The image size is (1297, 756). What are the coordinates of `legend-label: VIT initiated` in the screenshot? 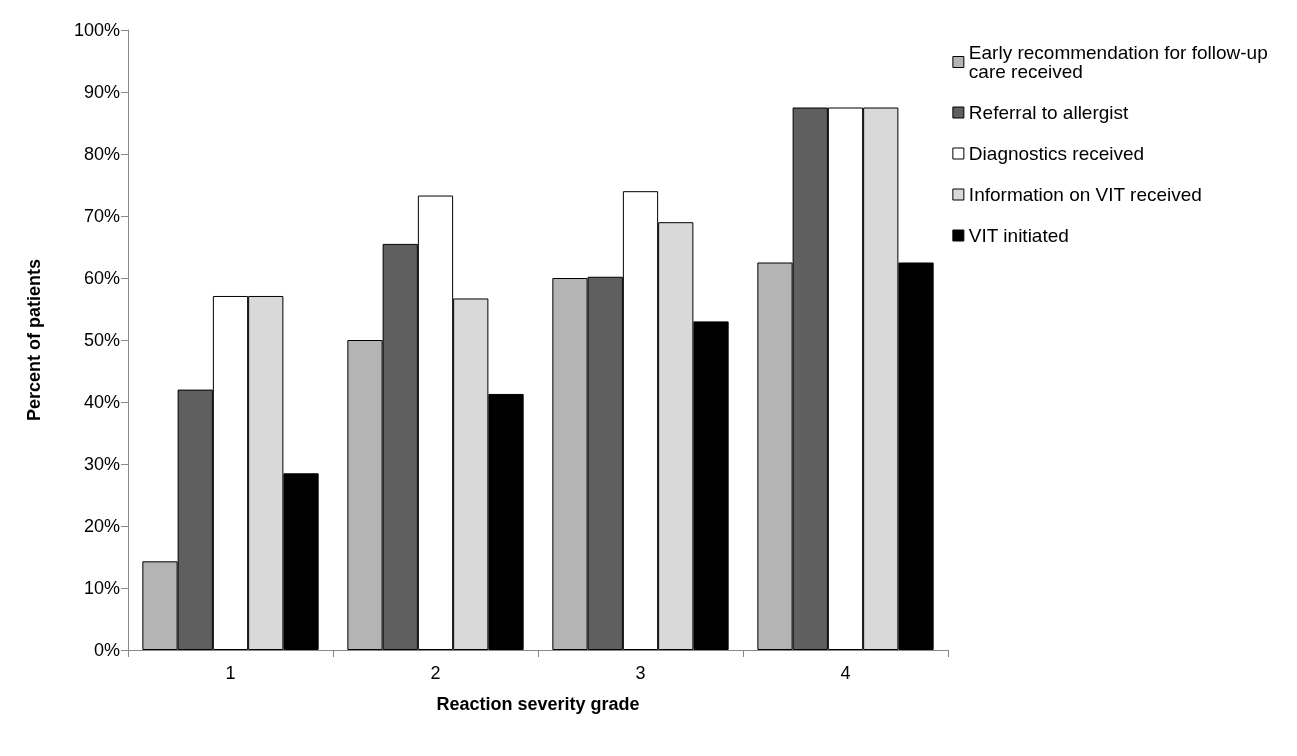 It's located at (1018, 235).